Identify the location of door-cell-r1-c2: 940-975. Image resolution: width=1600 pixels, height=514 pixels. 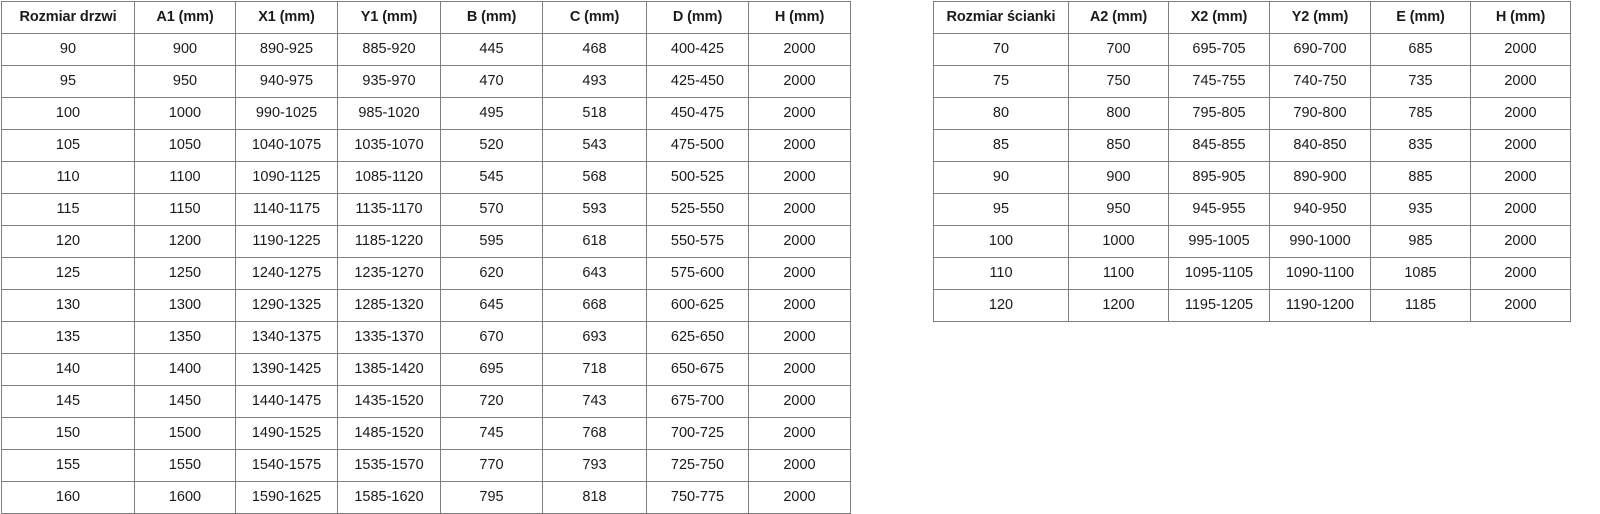
(286, 81).